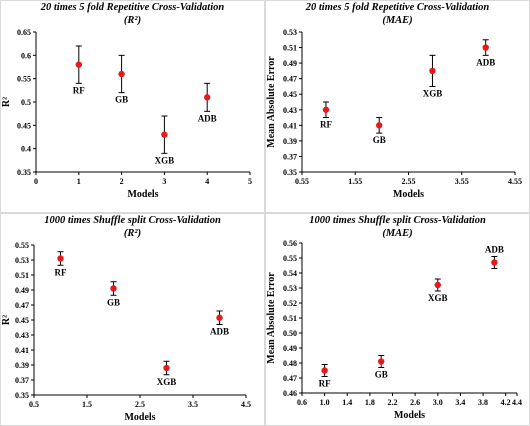 The height and width of the screenshot is (426, 530). I want to click on x-tick-label: 1.0, so click(325, 402).